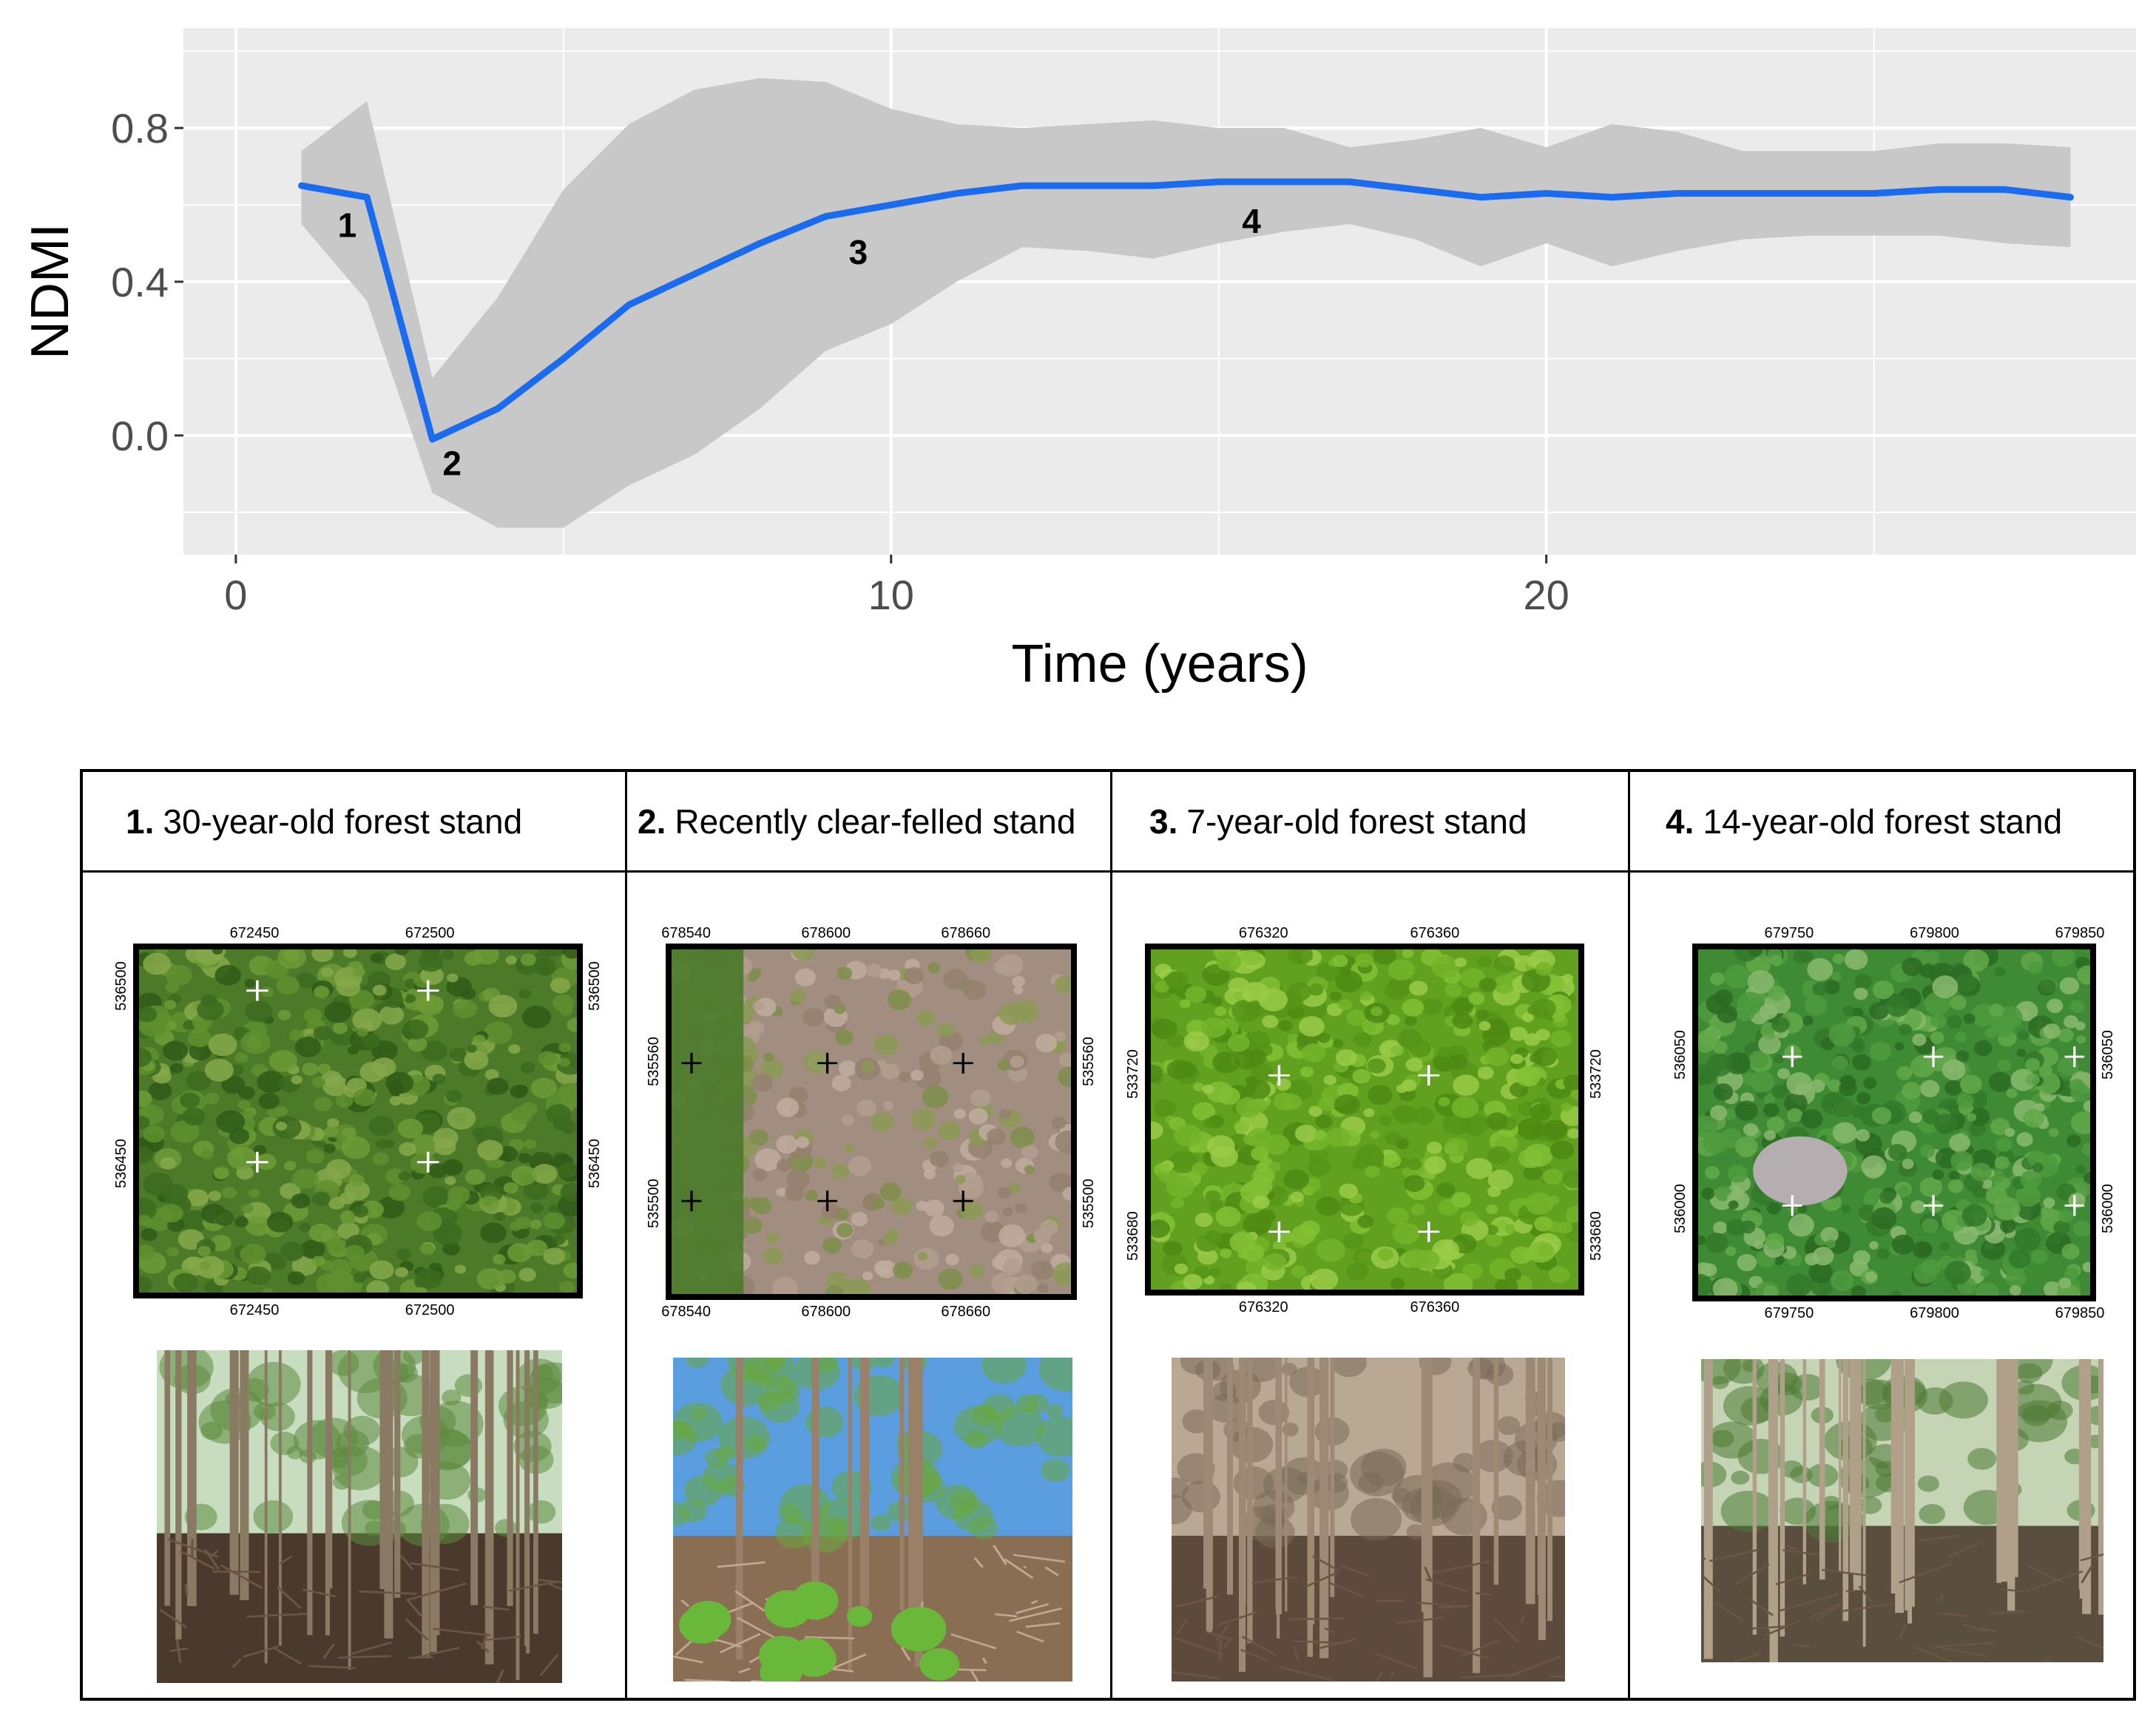 The height and width of the screenshot is (1717, 2156). What do you see at coordinates (1368, 1609) in the screenshot?
I see `photo-ground` at bounding box center [1368, 1609].